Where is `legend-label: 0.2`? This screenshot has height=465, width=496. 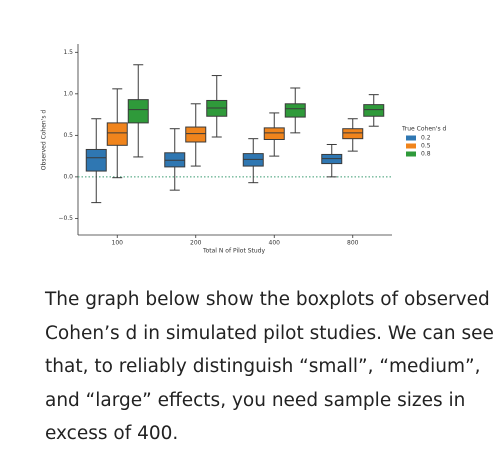 legend-label: 0.2 is located at coordinates (426, 138).